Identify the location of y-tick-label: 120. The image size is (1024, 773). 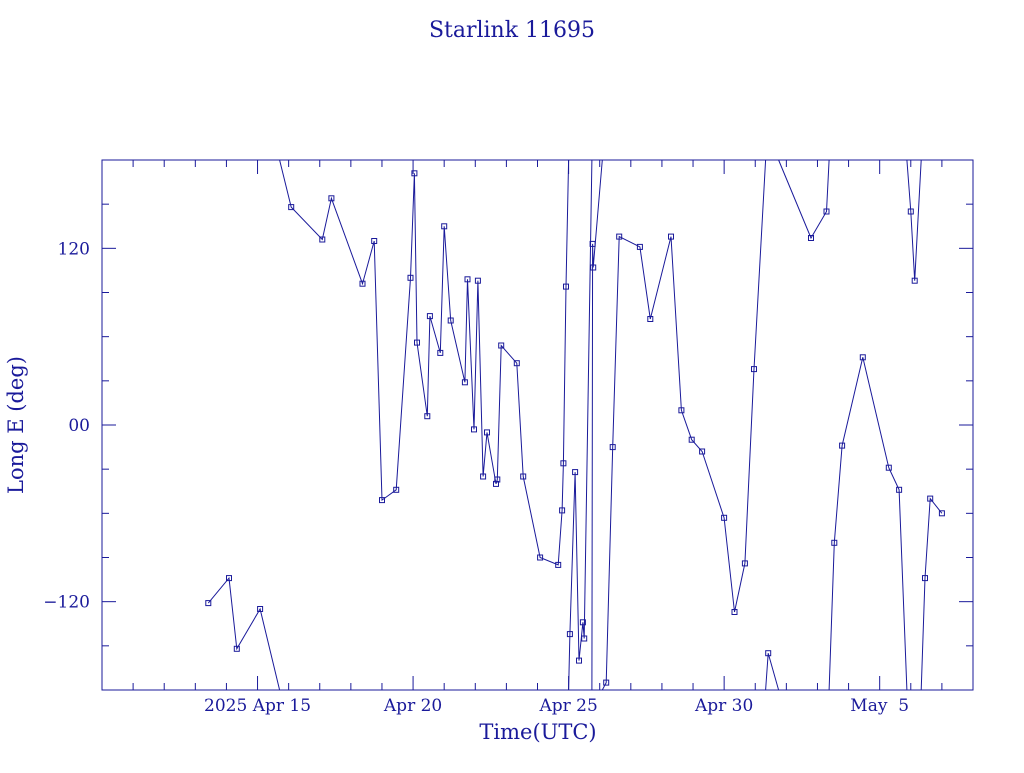
(74, 249).